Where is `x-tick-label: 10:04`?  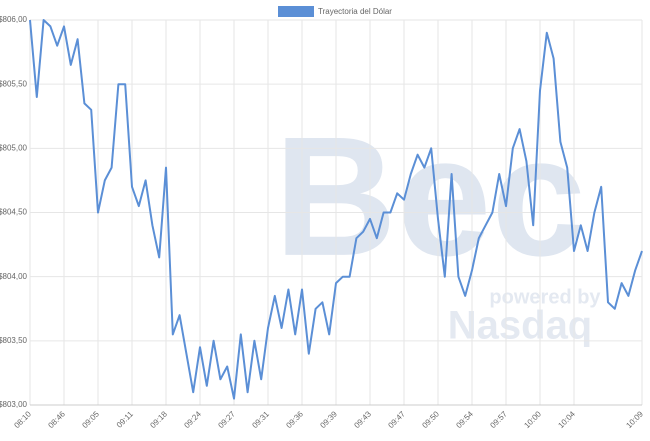
x-tick-label: 10:04 is located at coordinates (566, 419).